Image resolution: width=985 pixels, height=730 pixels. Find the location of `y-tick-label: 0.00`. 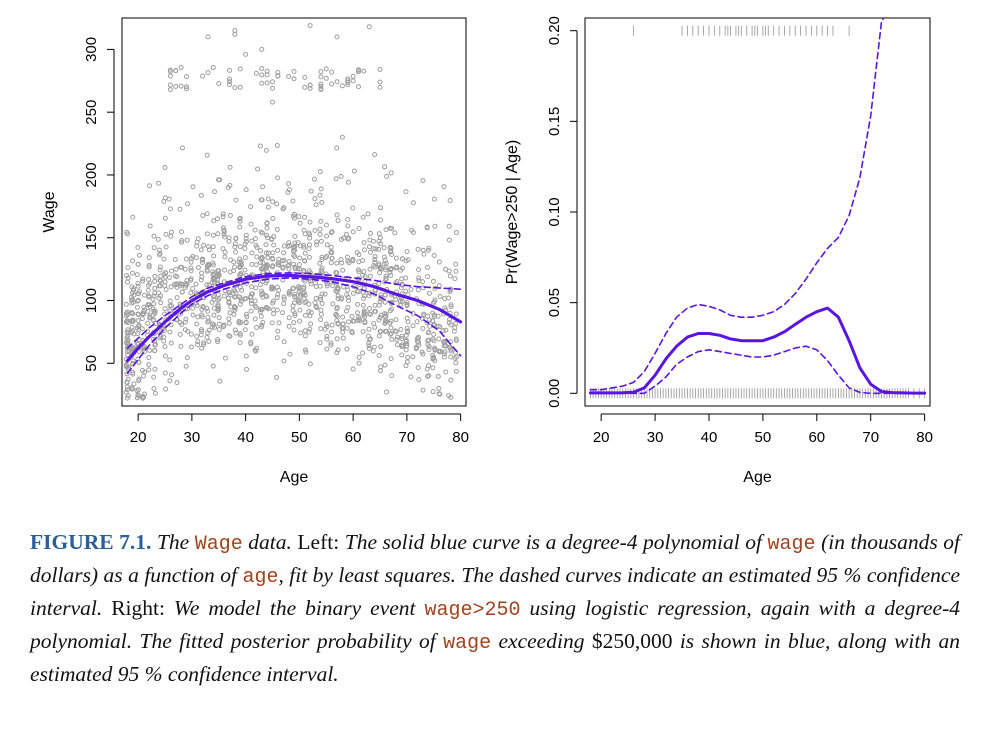

y-tick-label: 0.00 is located at coordinates (554, 393).